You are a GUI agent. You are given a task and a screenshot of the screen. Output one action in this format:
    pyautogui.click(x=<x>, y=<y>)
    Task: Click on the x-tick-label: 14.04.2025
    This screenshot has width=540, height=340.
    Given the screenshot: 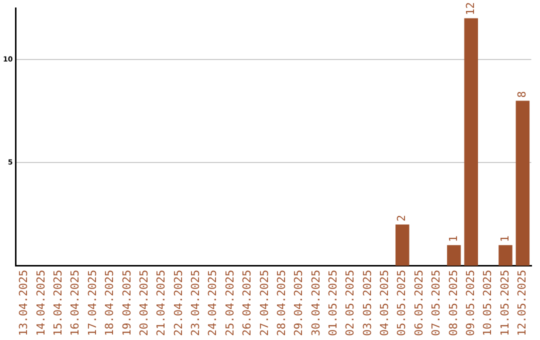 What is the action you would take?
    pyautogui.click(x=41, y=303)
    